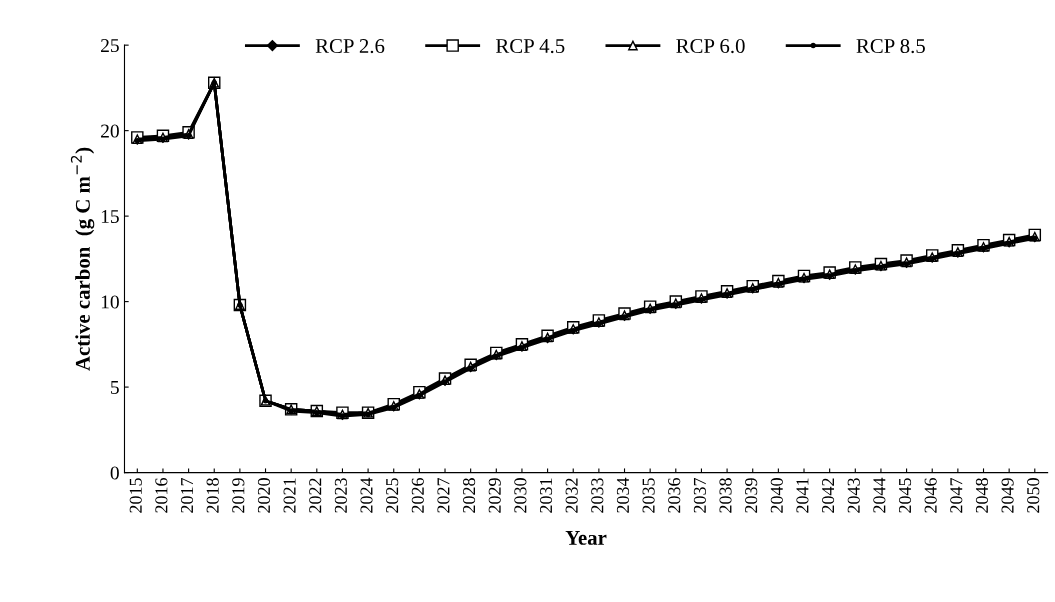 Image resolution: width=1055 pixels, height=602 pixels. What do you see at coordinates (366, 495) in the screenshot?
I see `x-tick-label: 2024` at bounding box center [366, 495].